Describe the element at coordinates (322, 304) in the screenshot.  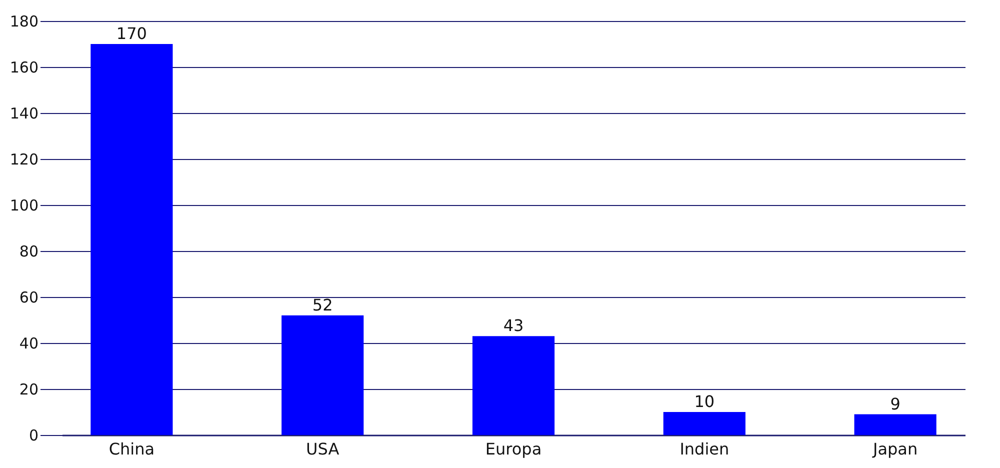
I see `data-label: 52` at that location.